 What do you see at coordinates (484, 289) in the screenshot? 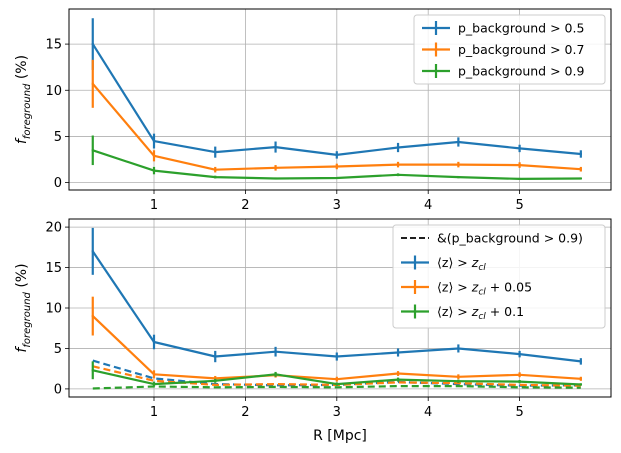
I see `legend-label: ⟨z⟩ > zcl + 0.05` at bounding box center [484, 289].